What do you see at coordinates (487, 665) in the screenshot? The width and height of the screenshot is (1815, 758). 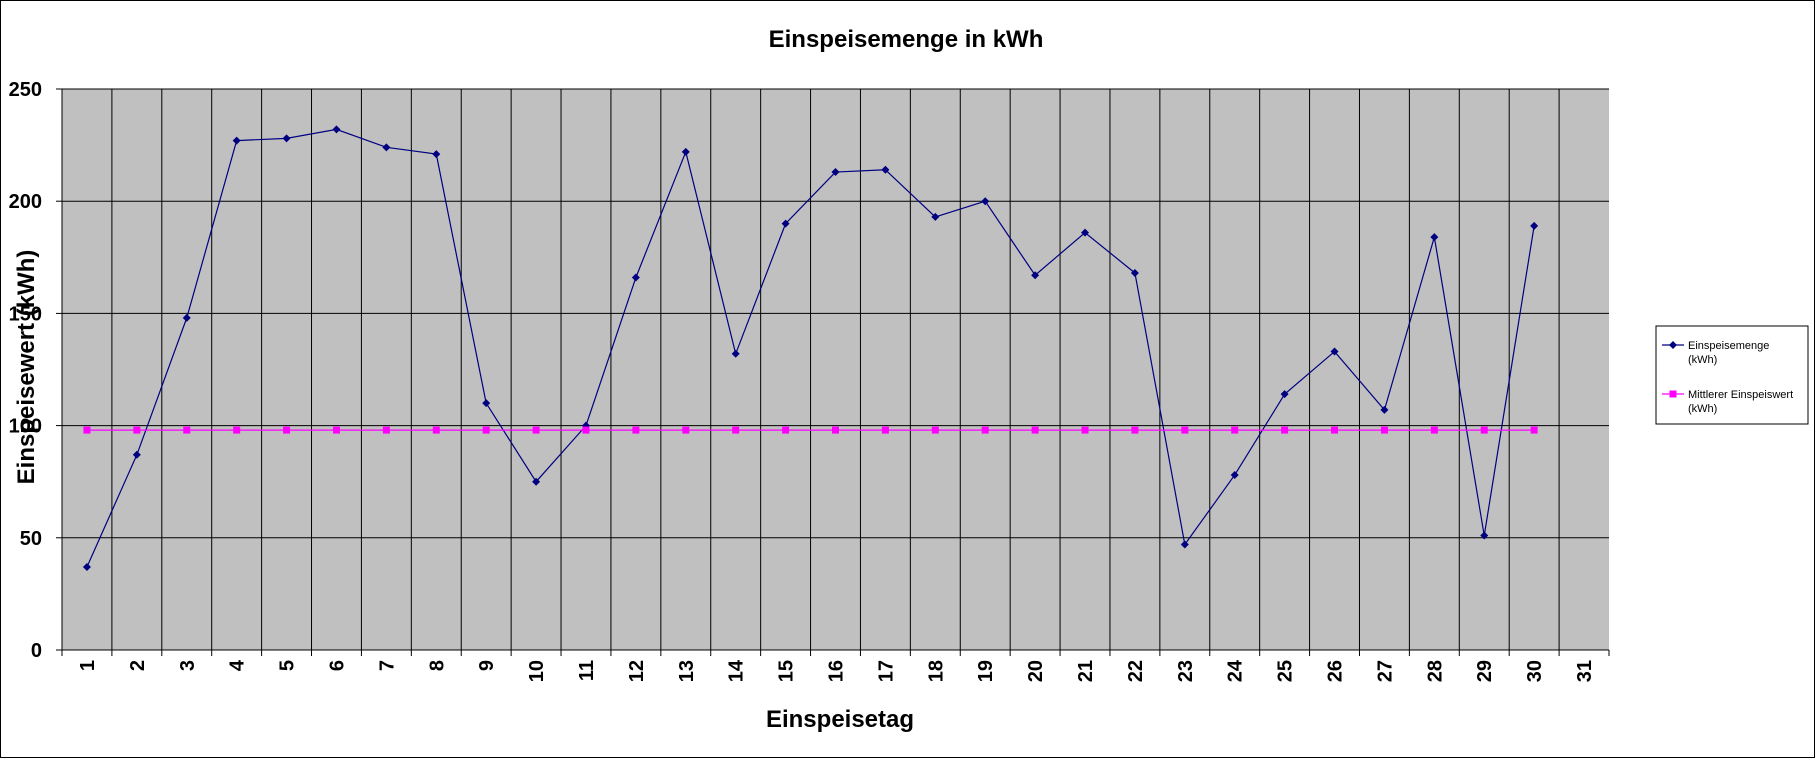 I see `x-tick-label: 9` at bounding box center [487, 665].